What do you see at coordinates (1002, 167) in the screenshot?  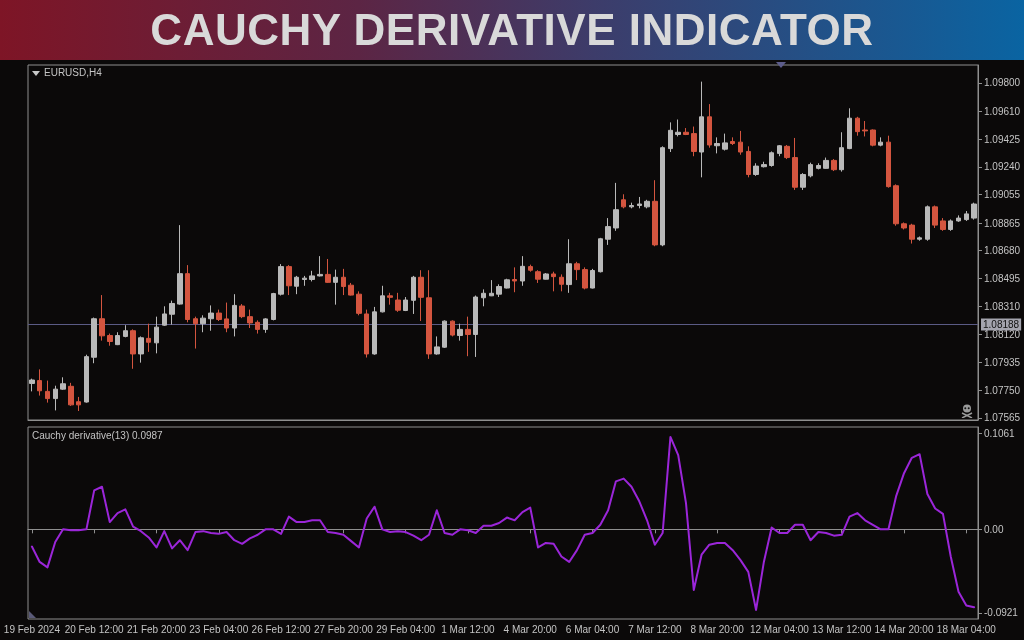 I see `y-tick-label: 1.09240` at bounding box center [1002, 167].